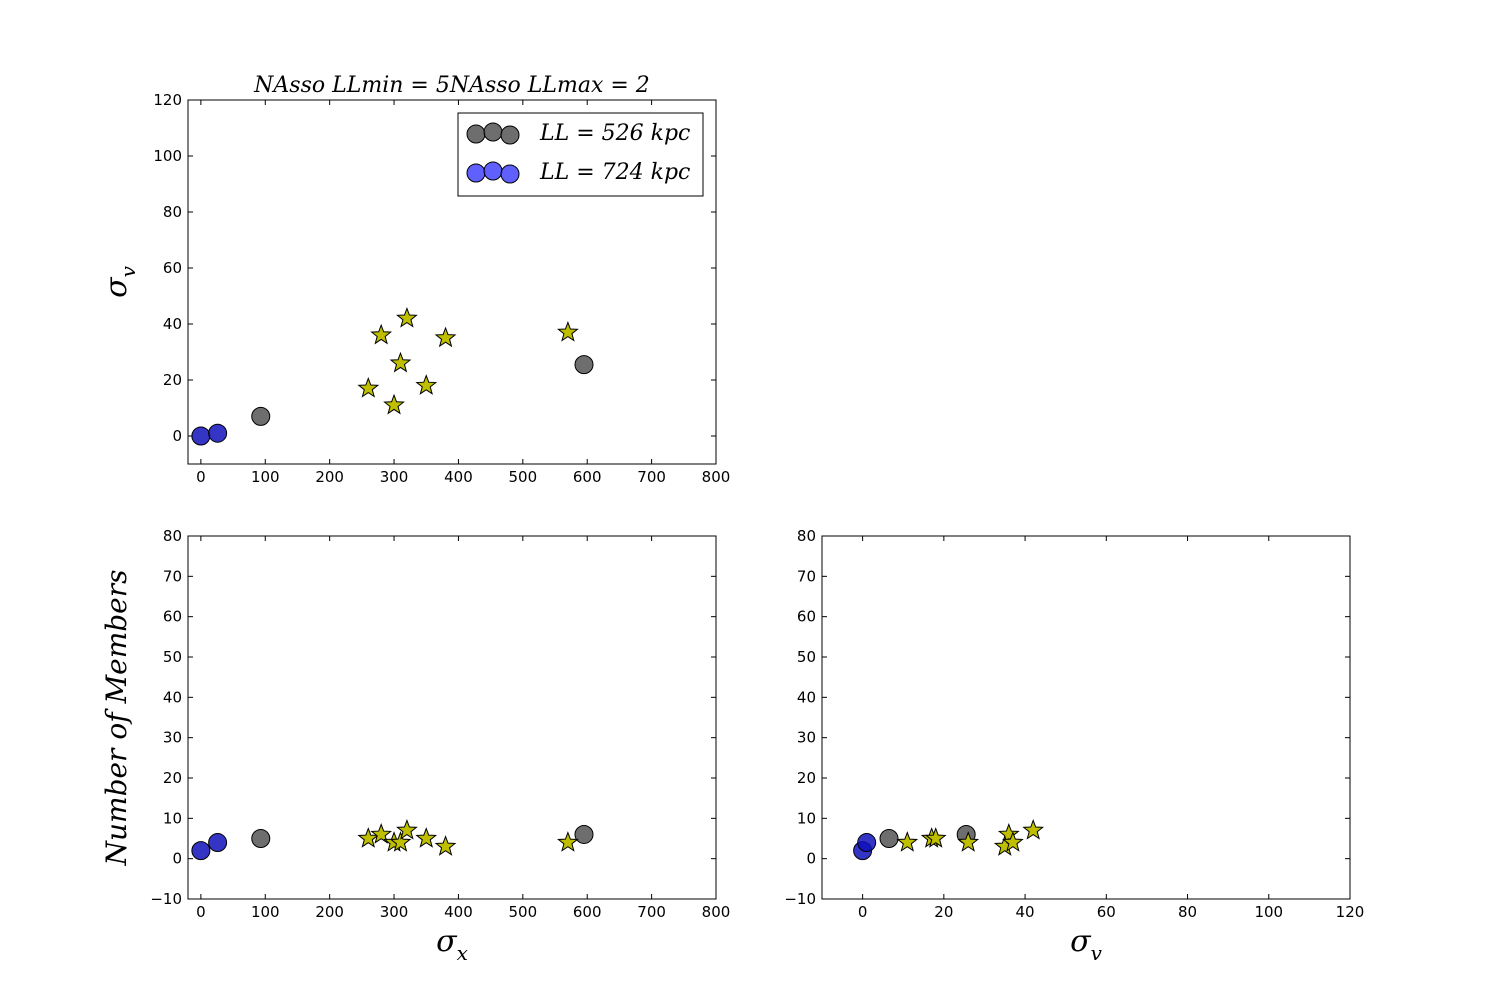  What do you see at coordinates (1187, 912) in the screenshot?
I see `x-tick-label: 80` at bounding box center [1187, 912].